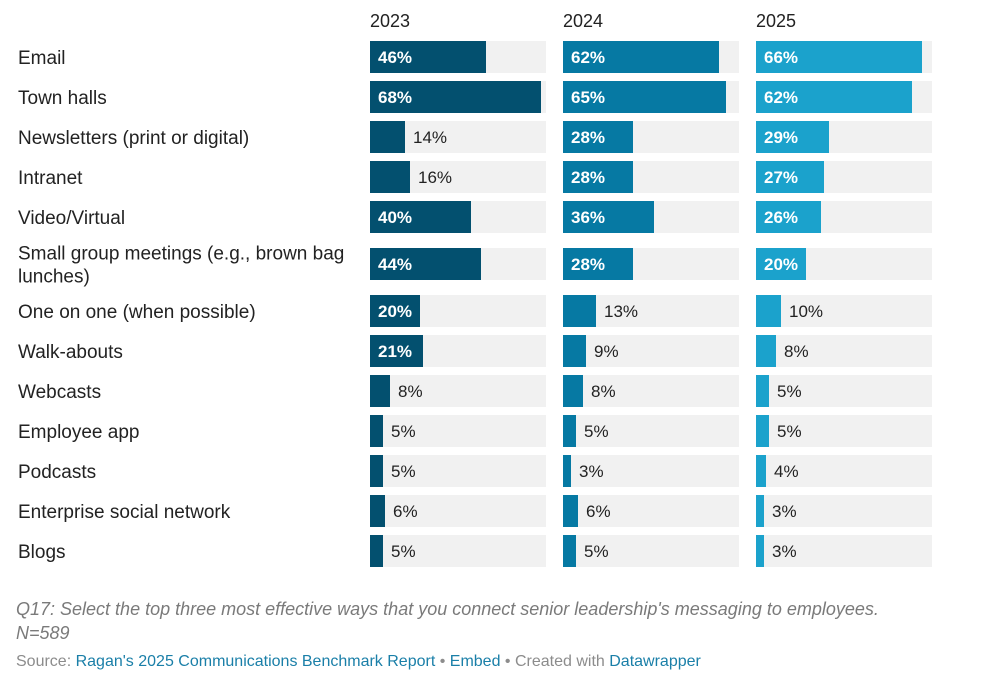 The width and height of the screenshot is (988, 693). What do you see at coordinates (42, 58) in the screenshot?
I see `category-label: Email` at bounding box center [42, 58].